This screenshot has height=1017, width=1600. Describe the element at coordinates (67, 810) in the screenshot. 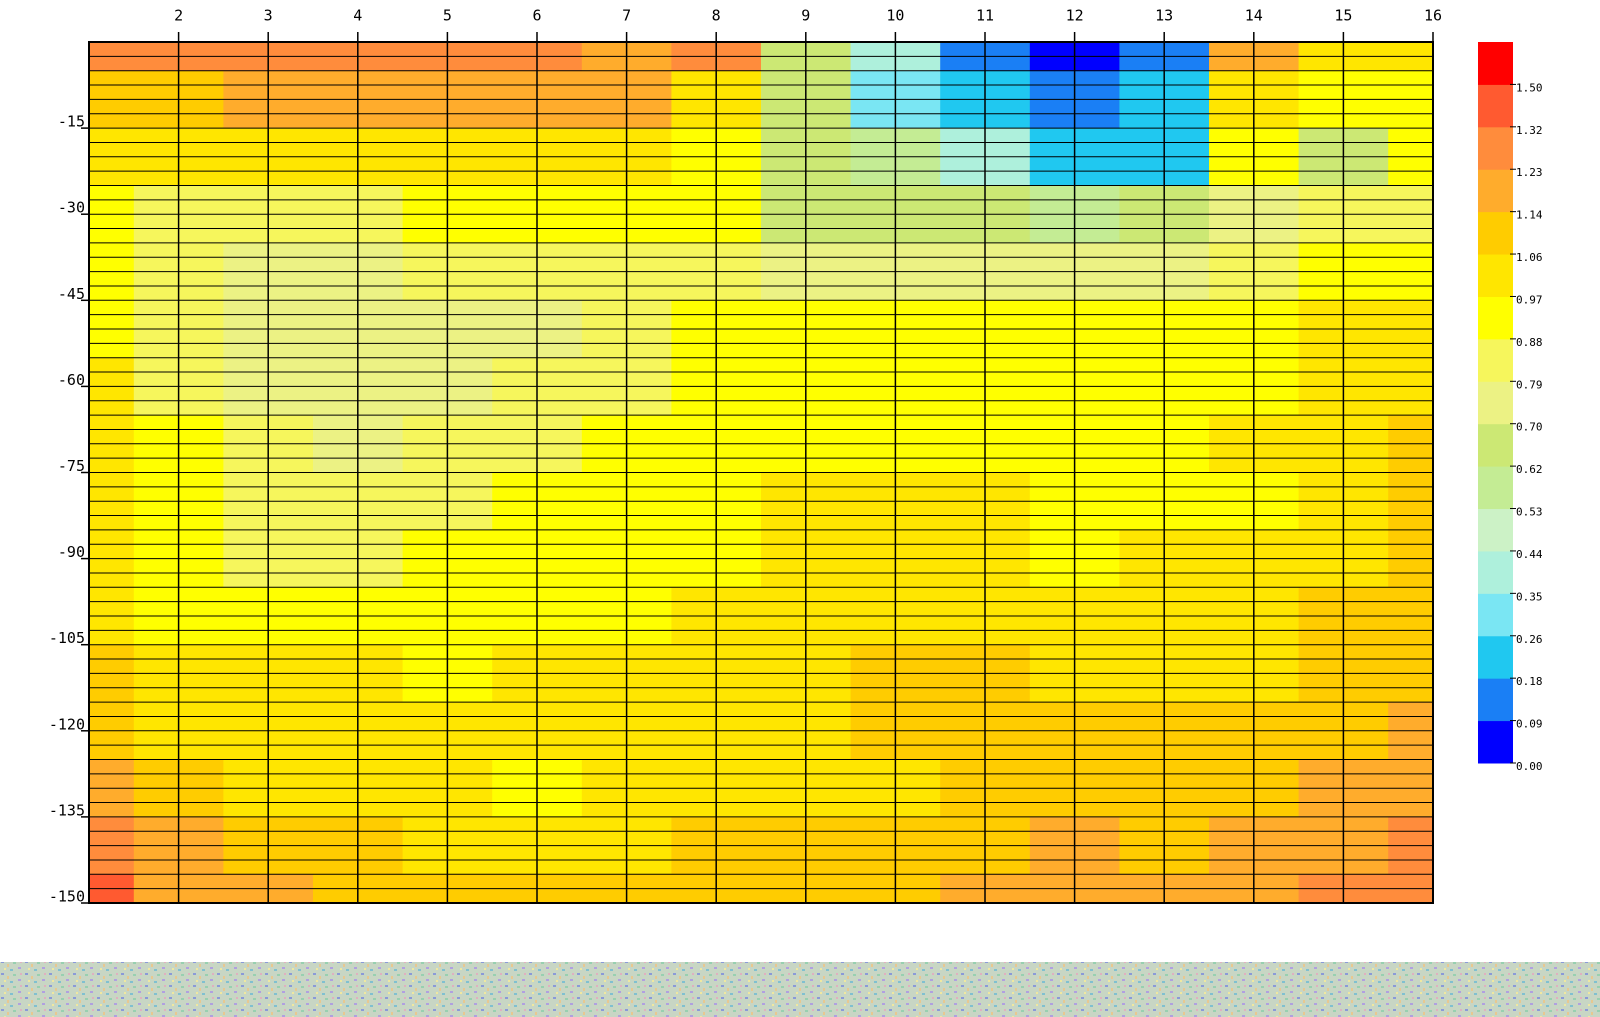

I see `y-tick-label: -135` at that location.